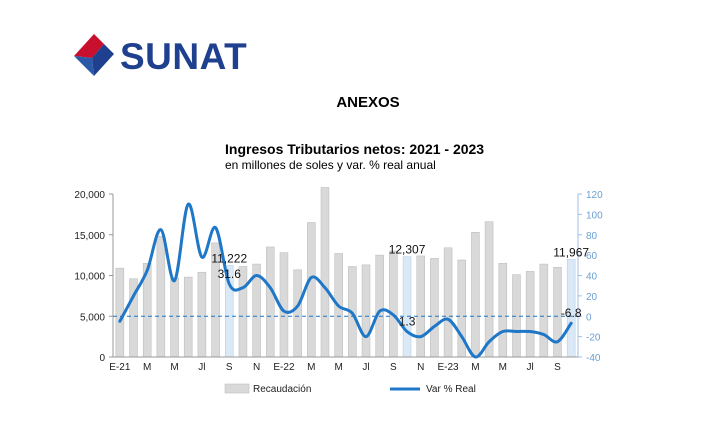 The height and width of the screenshot is (432, 728). Describe the element at coordinates (571, 313) in the screenshot. I see `line-data-label: -6.8` at that location.